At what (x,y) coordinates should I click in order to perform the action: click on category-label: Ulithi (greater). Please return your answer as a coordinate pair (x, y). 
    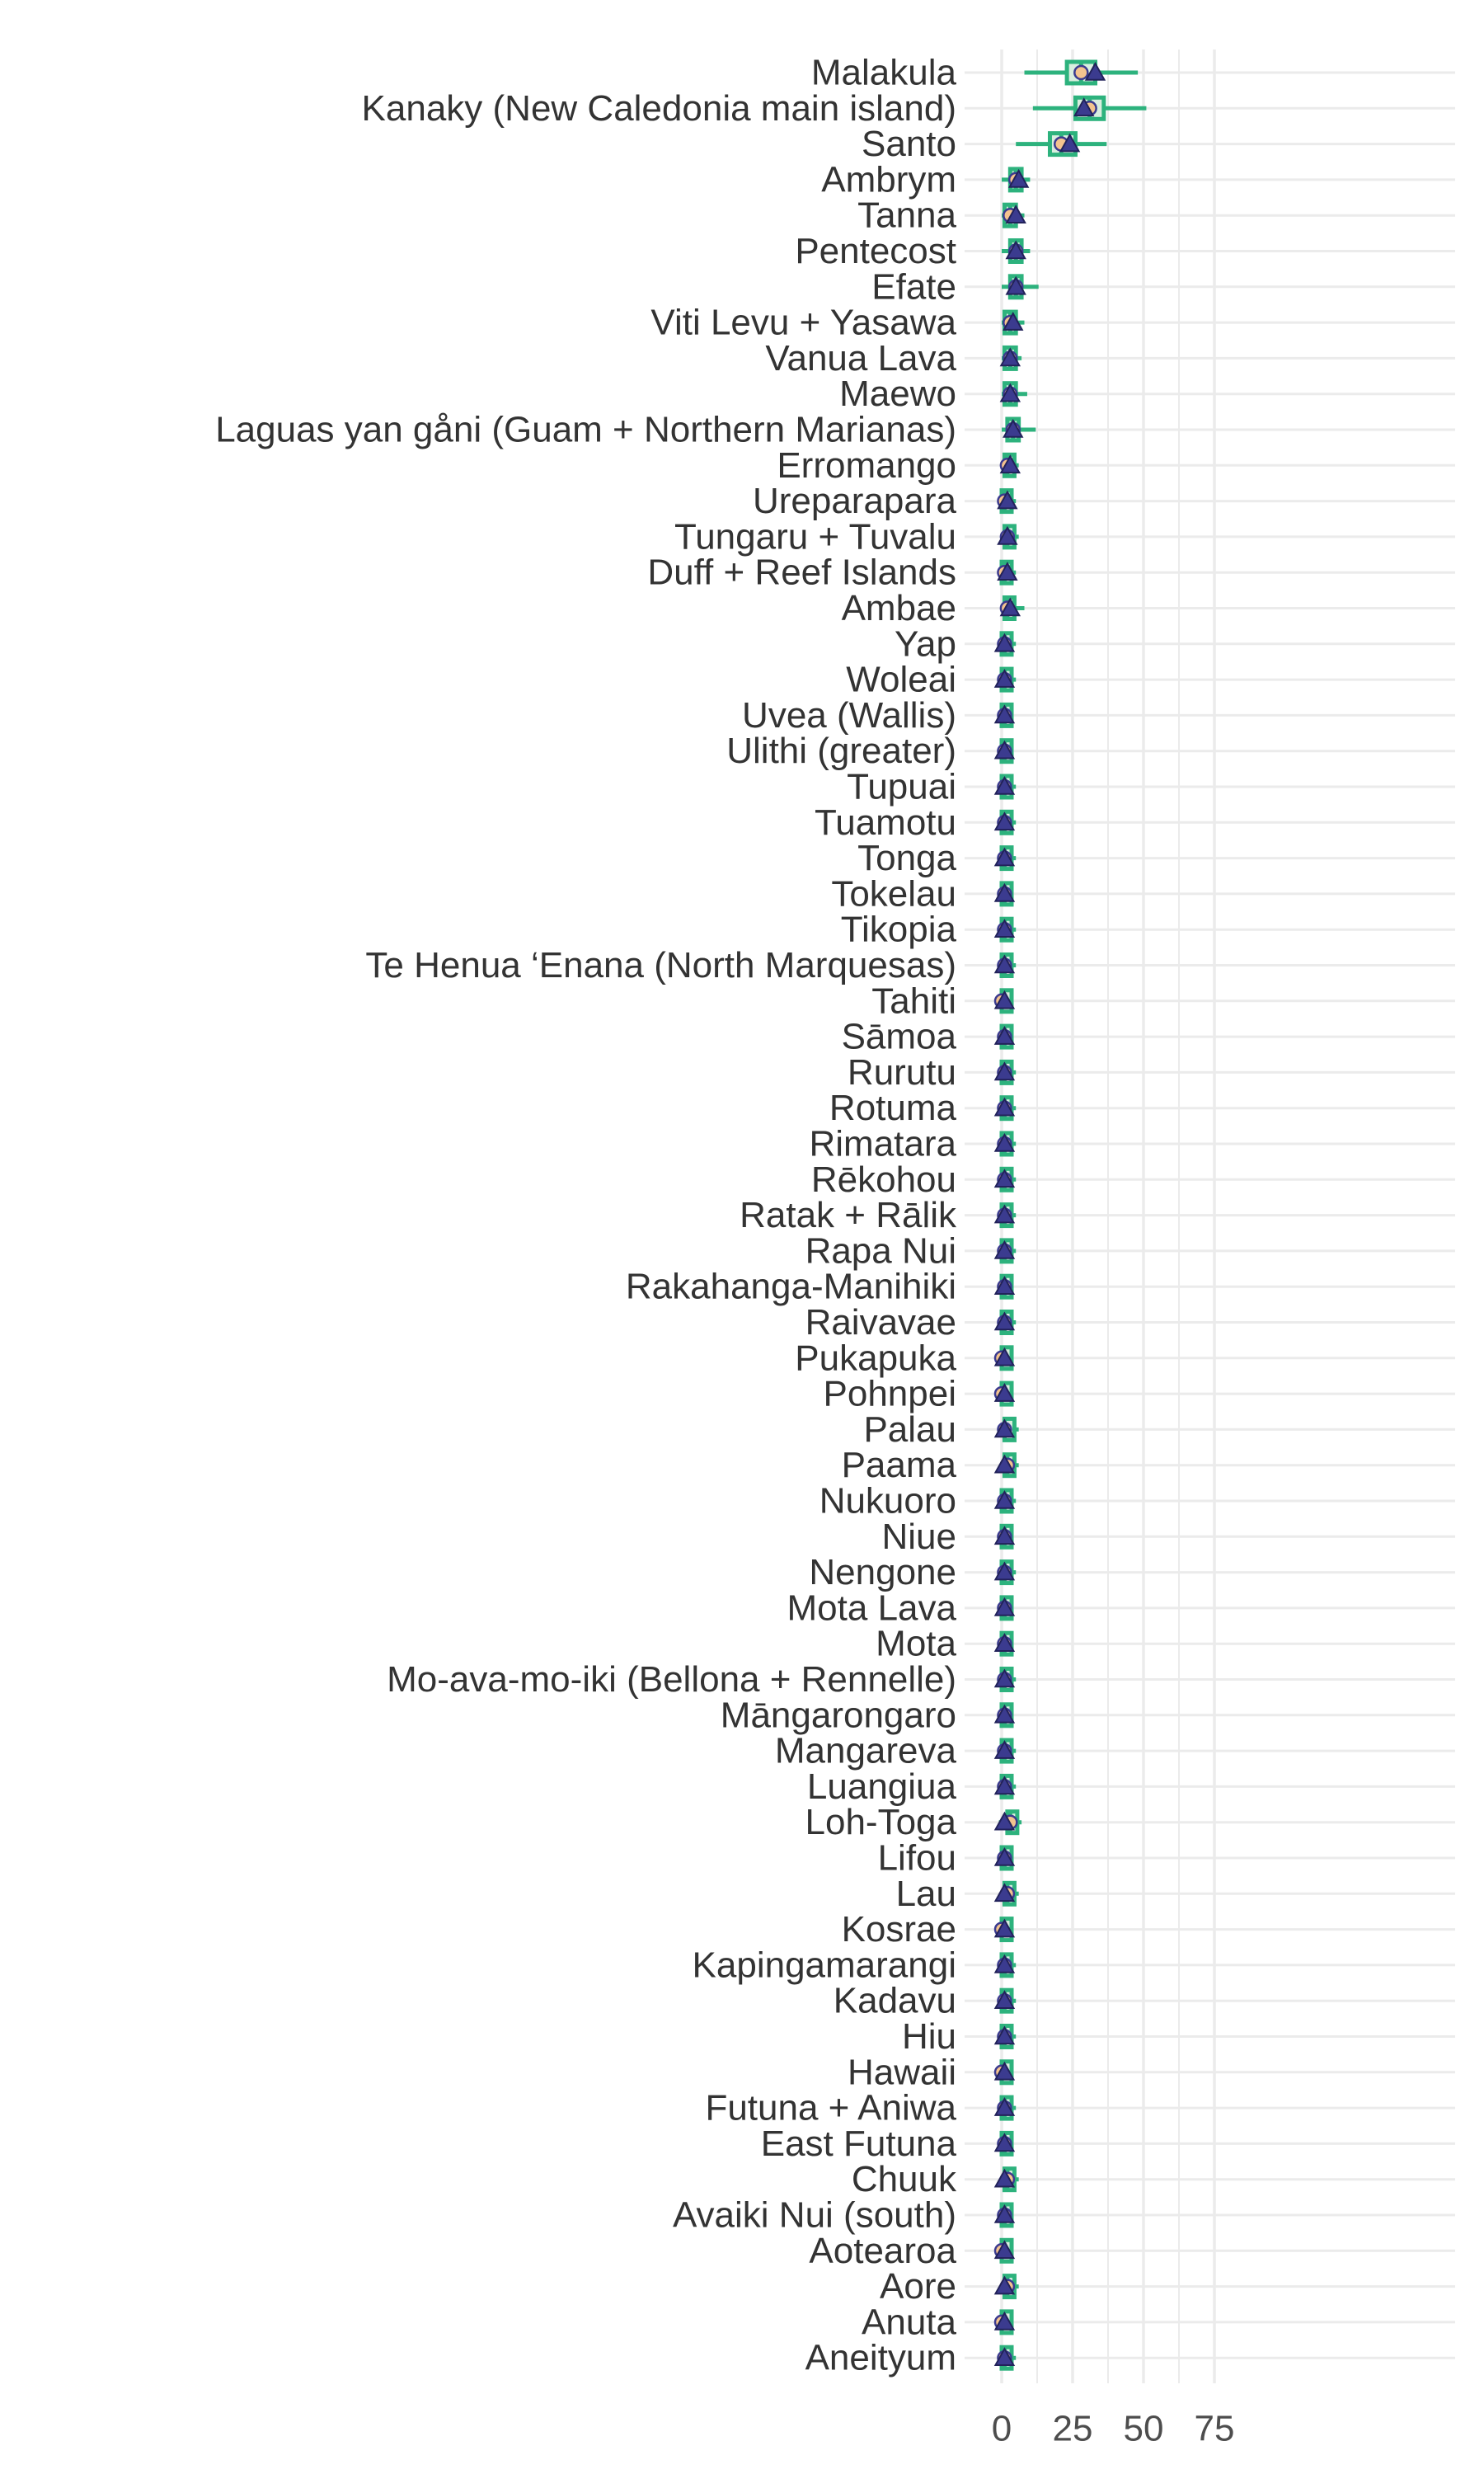
    Looking at the image, I should click on (841, 751).